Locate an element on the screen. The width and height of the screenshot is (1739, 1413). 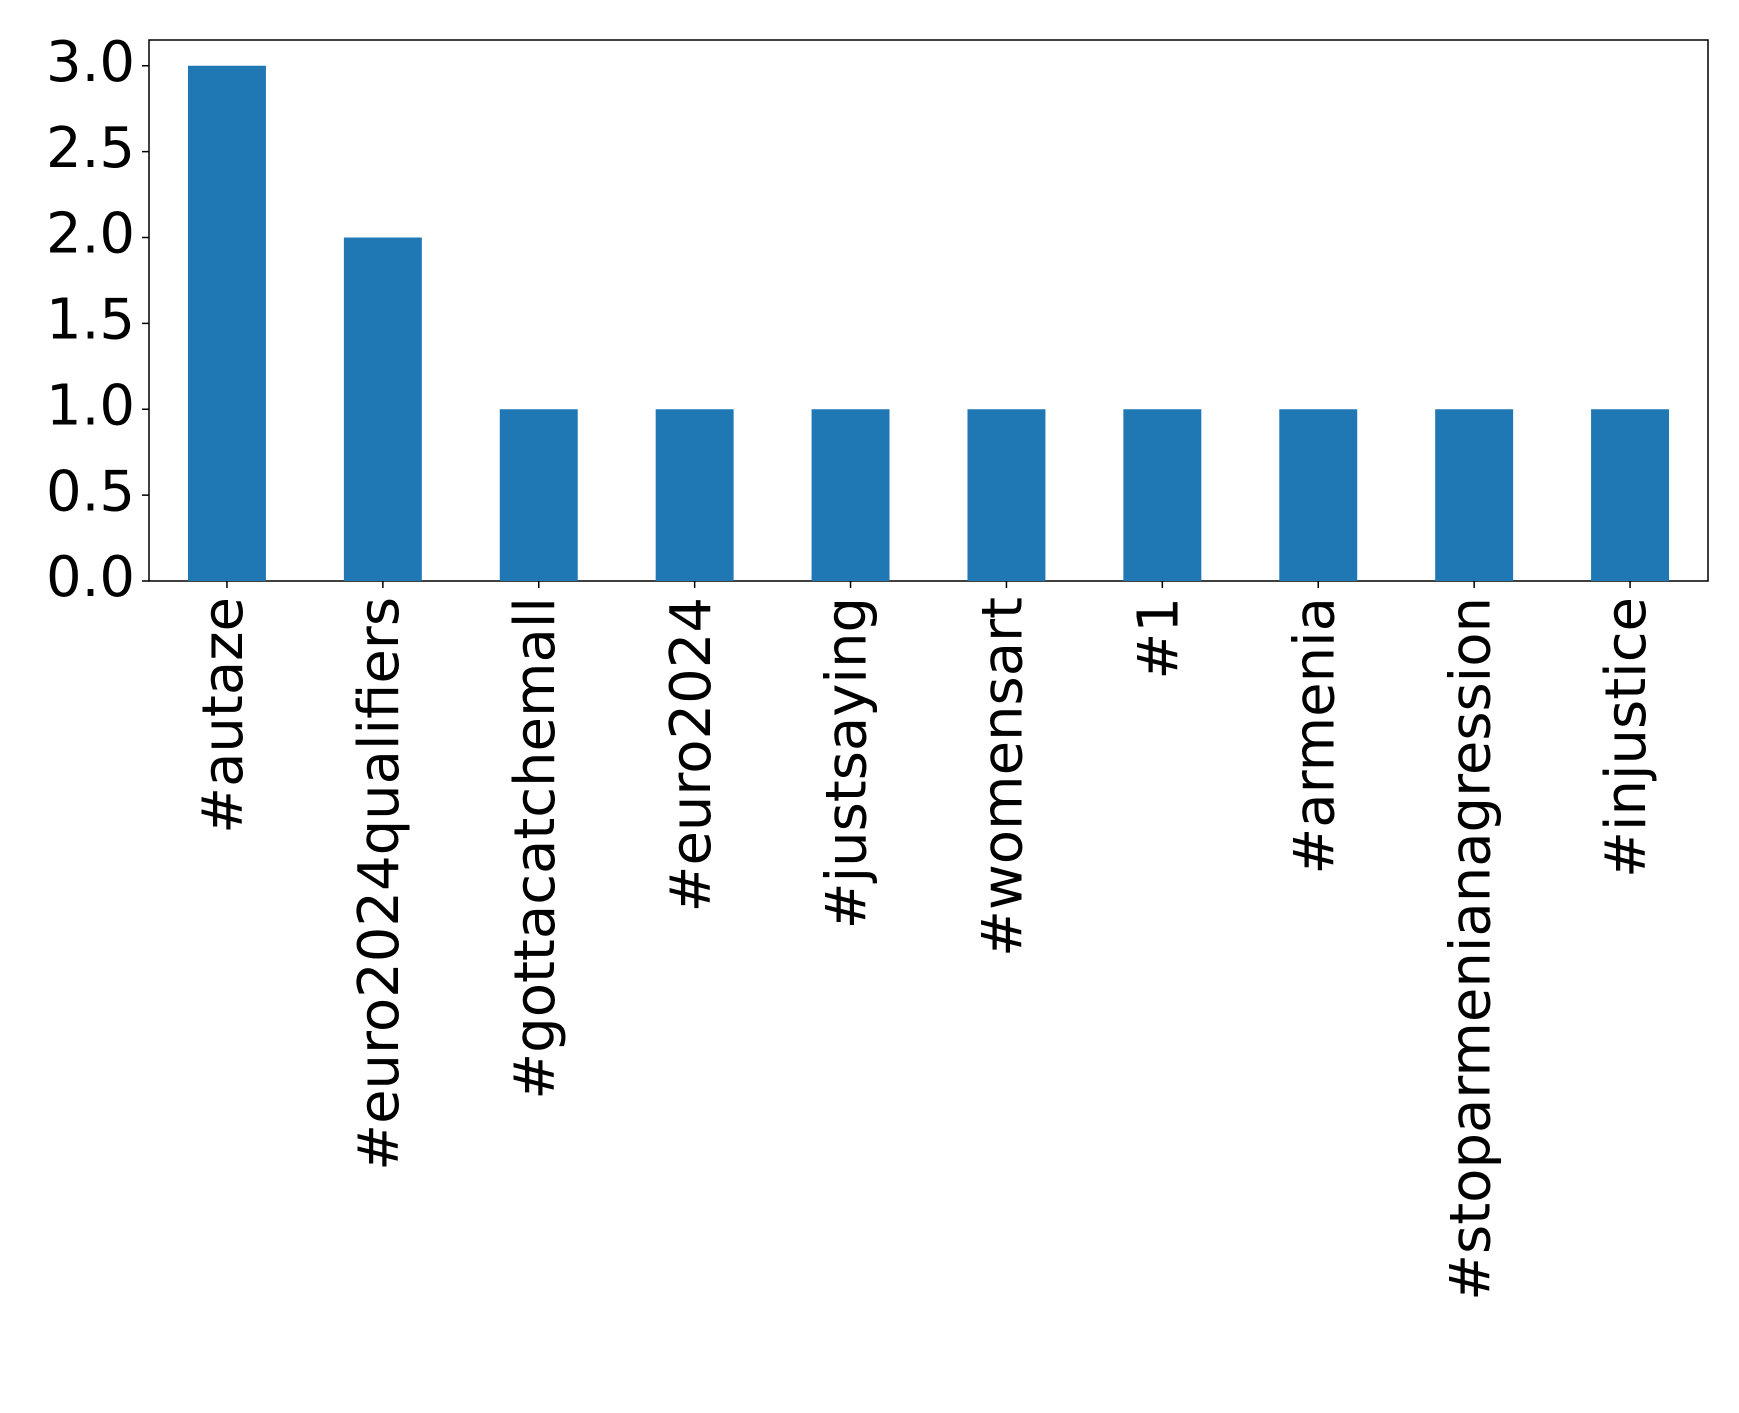
x-tick-label: #injustice is located at coordinates (1626, 737).